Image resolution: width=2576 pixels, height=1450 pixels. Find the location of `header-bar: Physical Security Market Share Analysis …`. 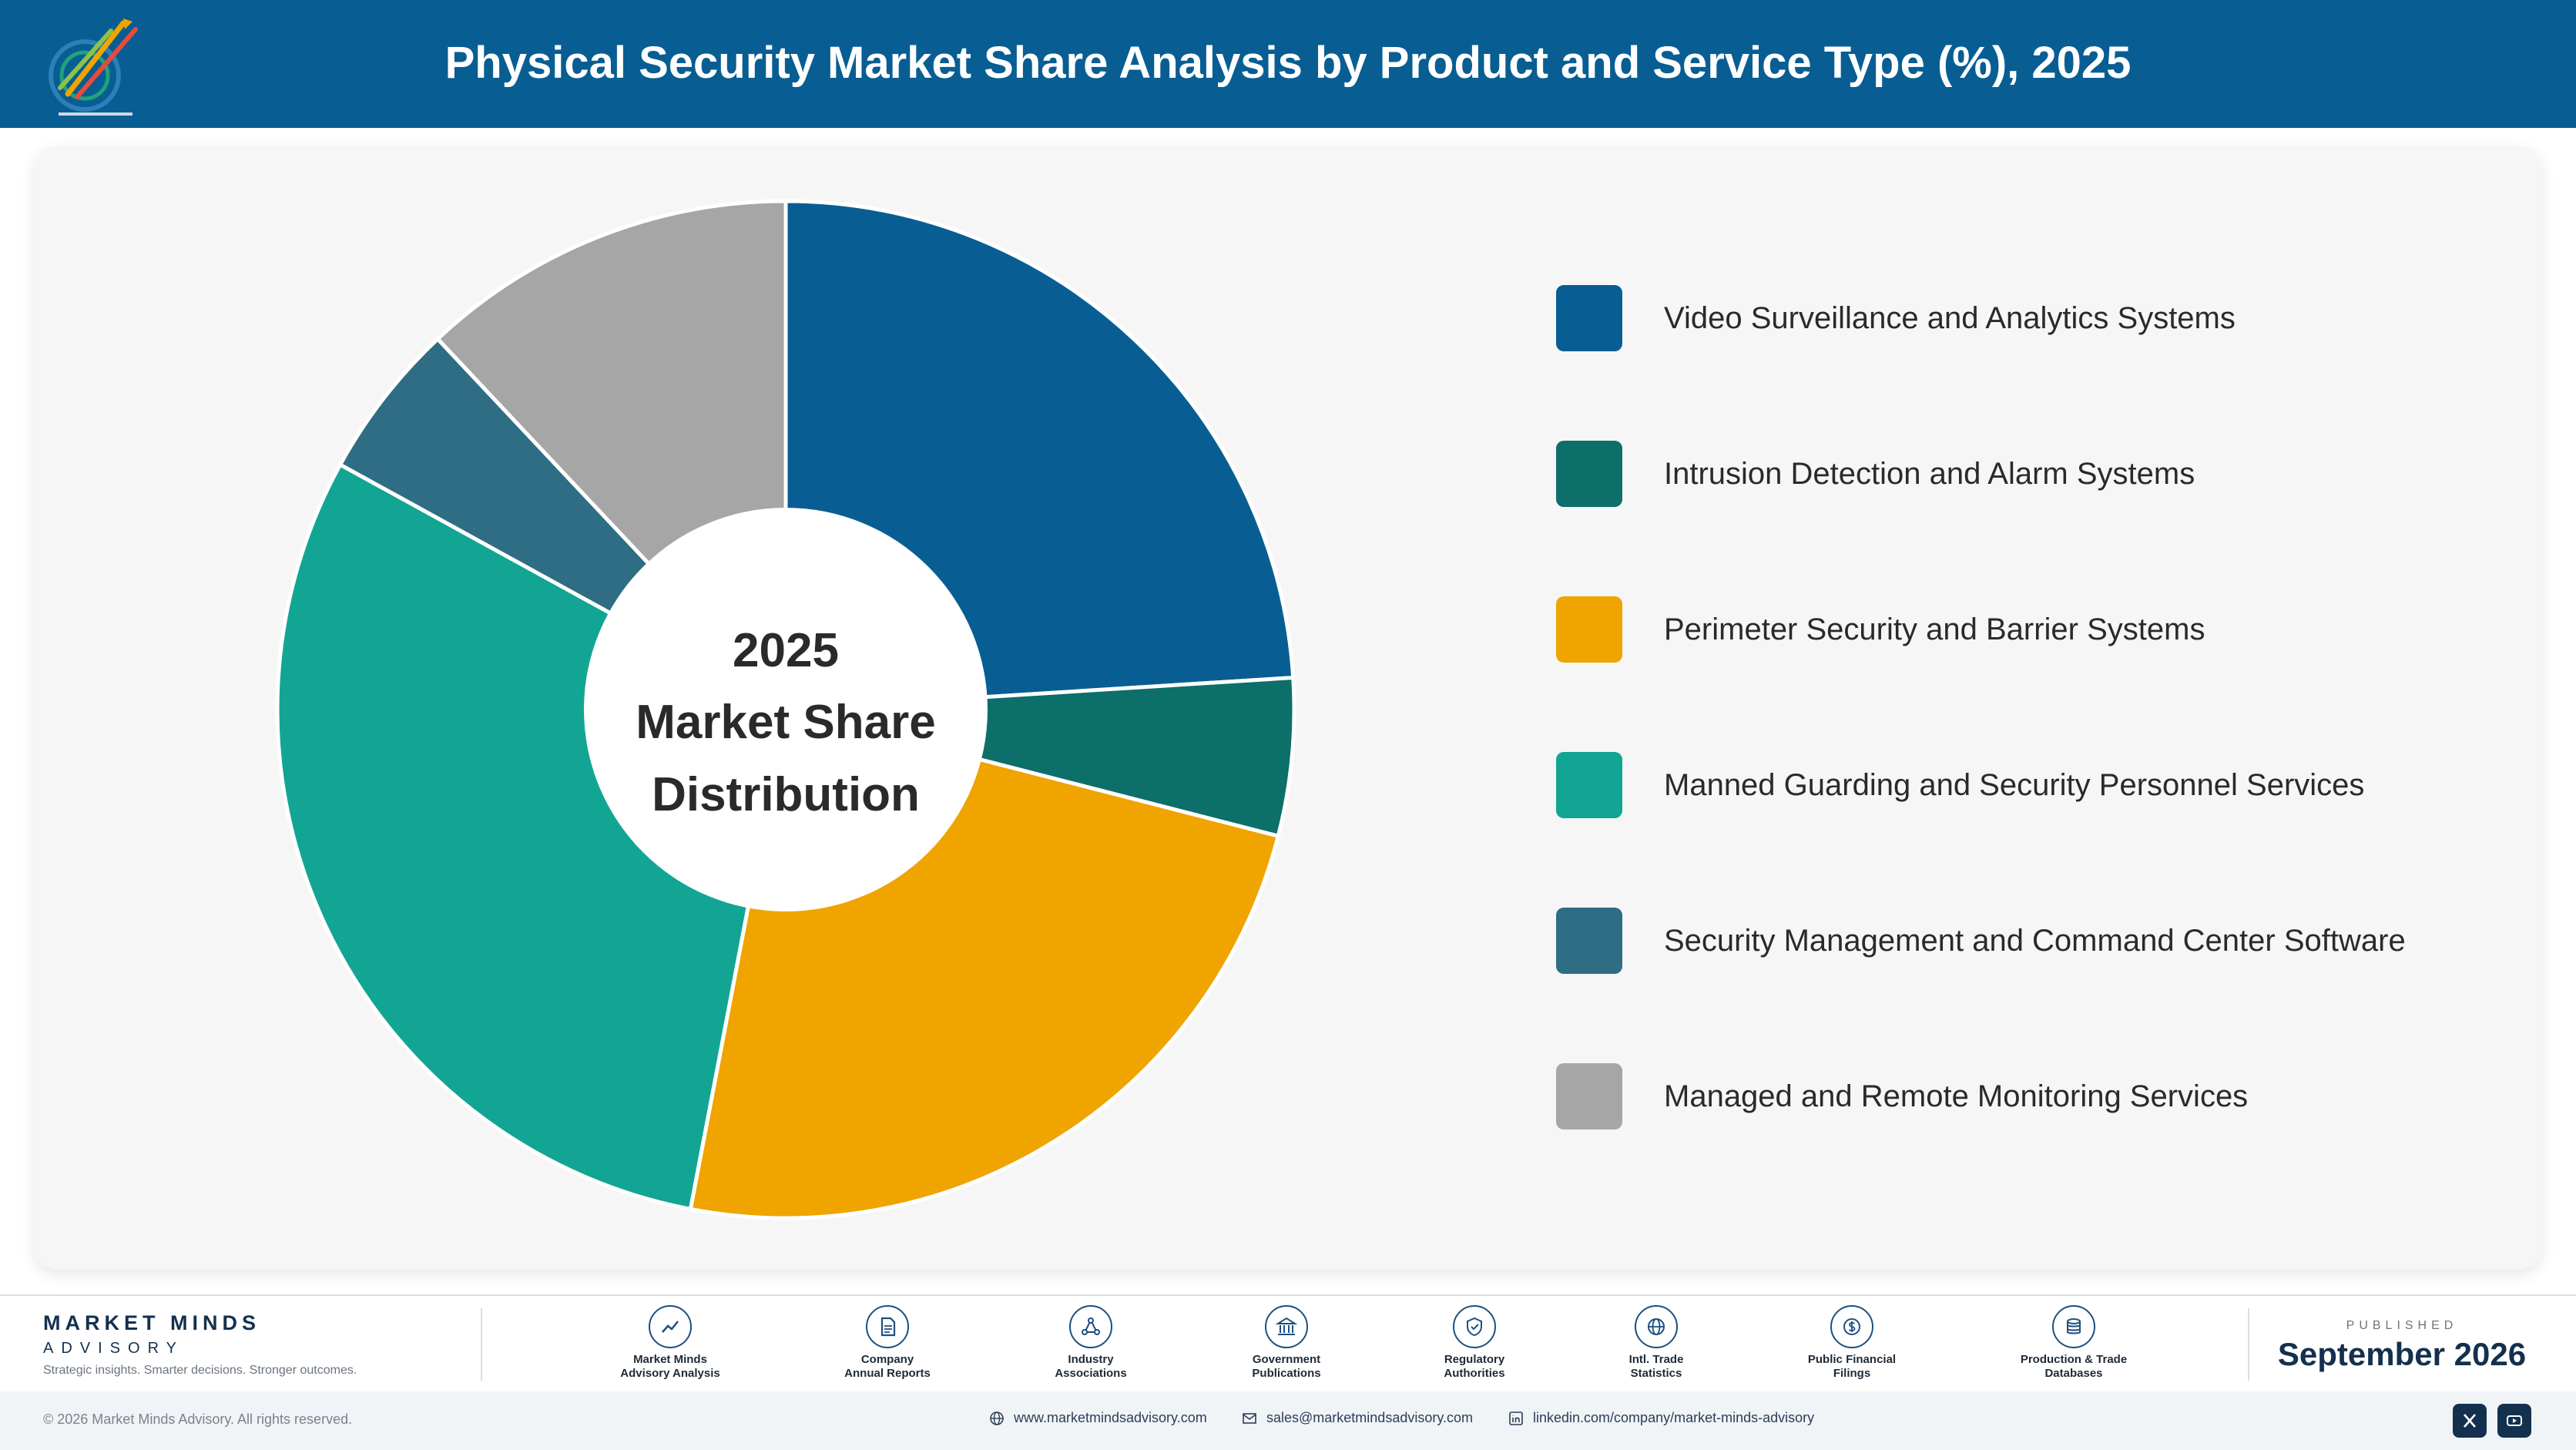

header-bar: Physical Security Market Share Analysis … is located at coordinates (1288, 64).